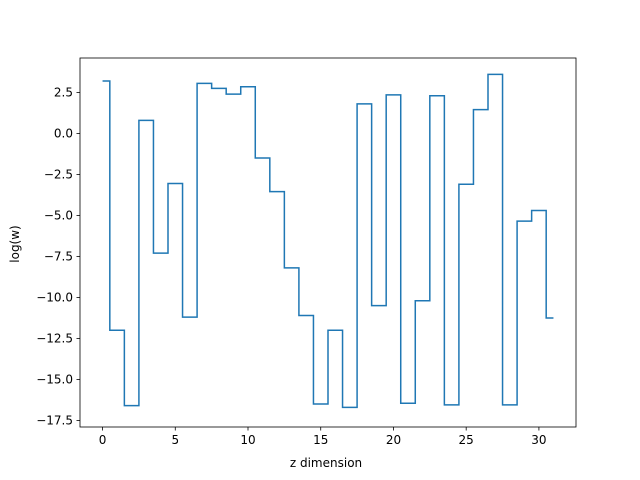  I want to click on x-tick-label: 30, so click(538, 440).